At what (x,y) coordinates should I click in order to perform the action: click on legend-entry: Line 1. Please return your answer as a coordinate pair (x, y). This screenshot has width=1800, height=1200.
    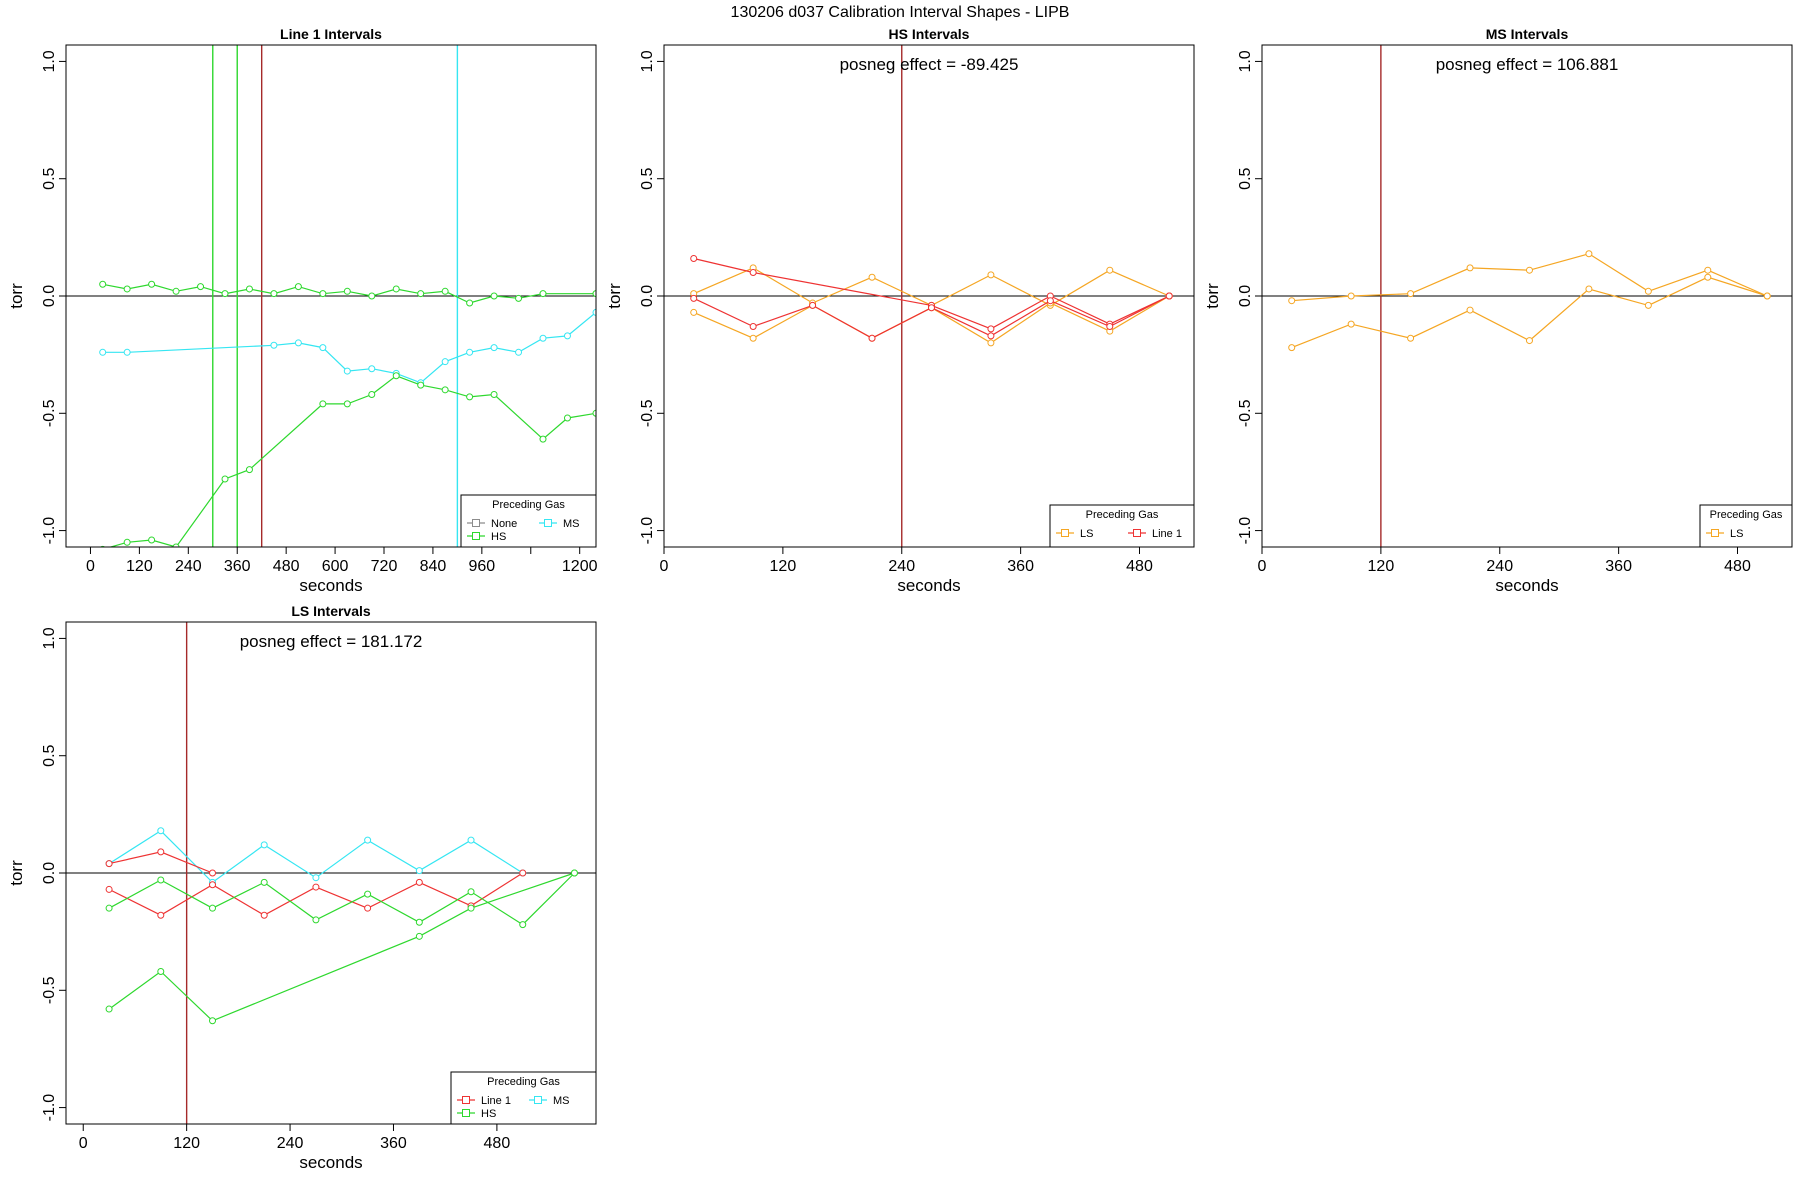
    Looking at the image, I should click on (484, 1101).